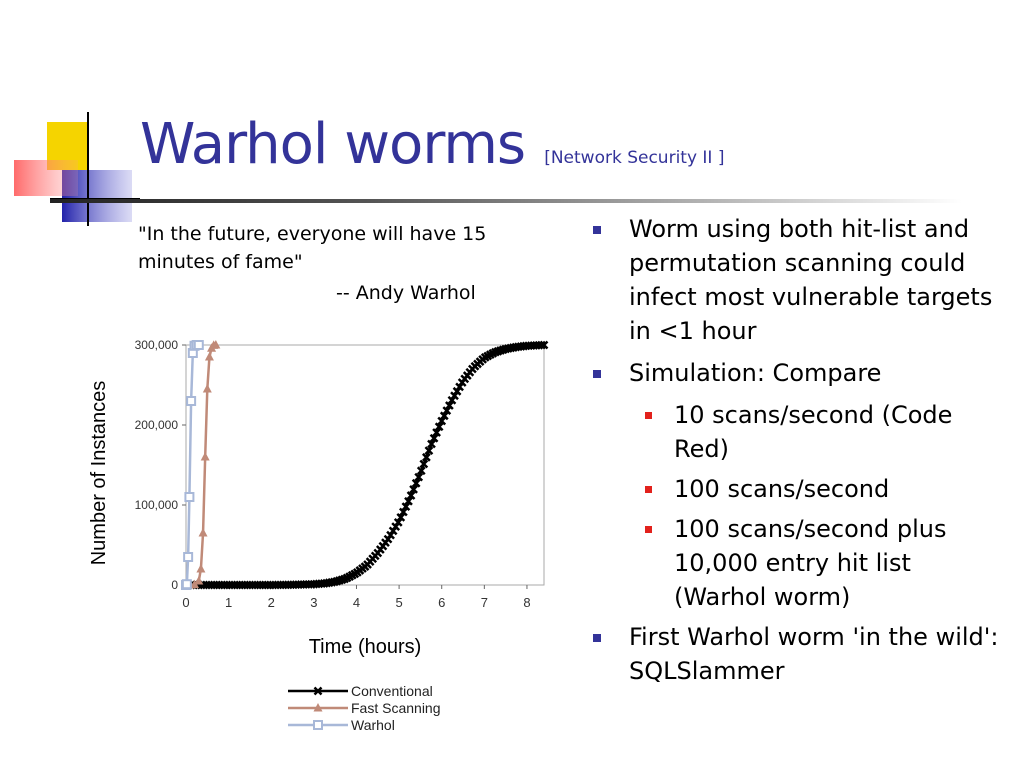 Image resolution: width=1024 pixels, height=768 pixels. I want to click on legend-label: Conventional, so click(392, 691).